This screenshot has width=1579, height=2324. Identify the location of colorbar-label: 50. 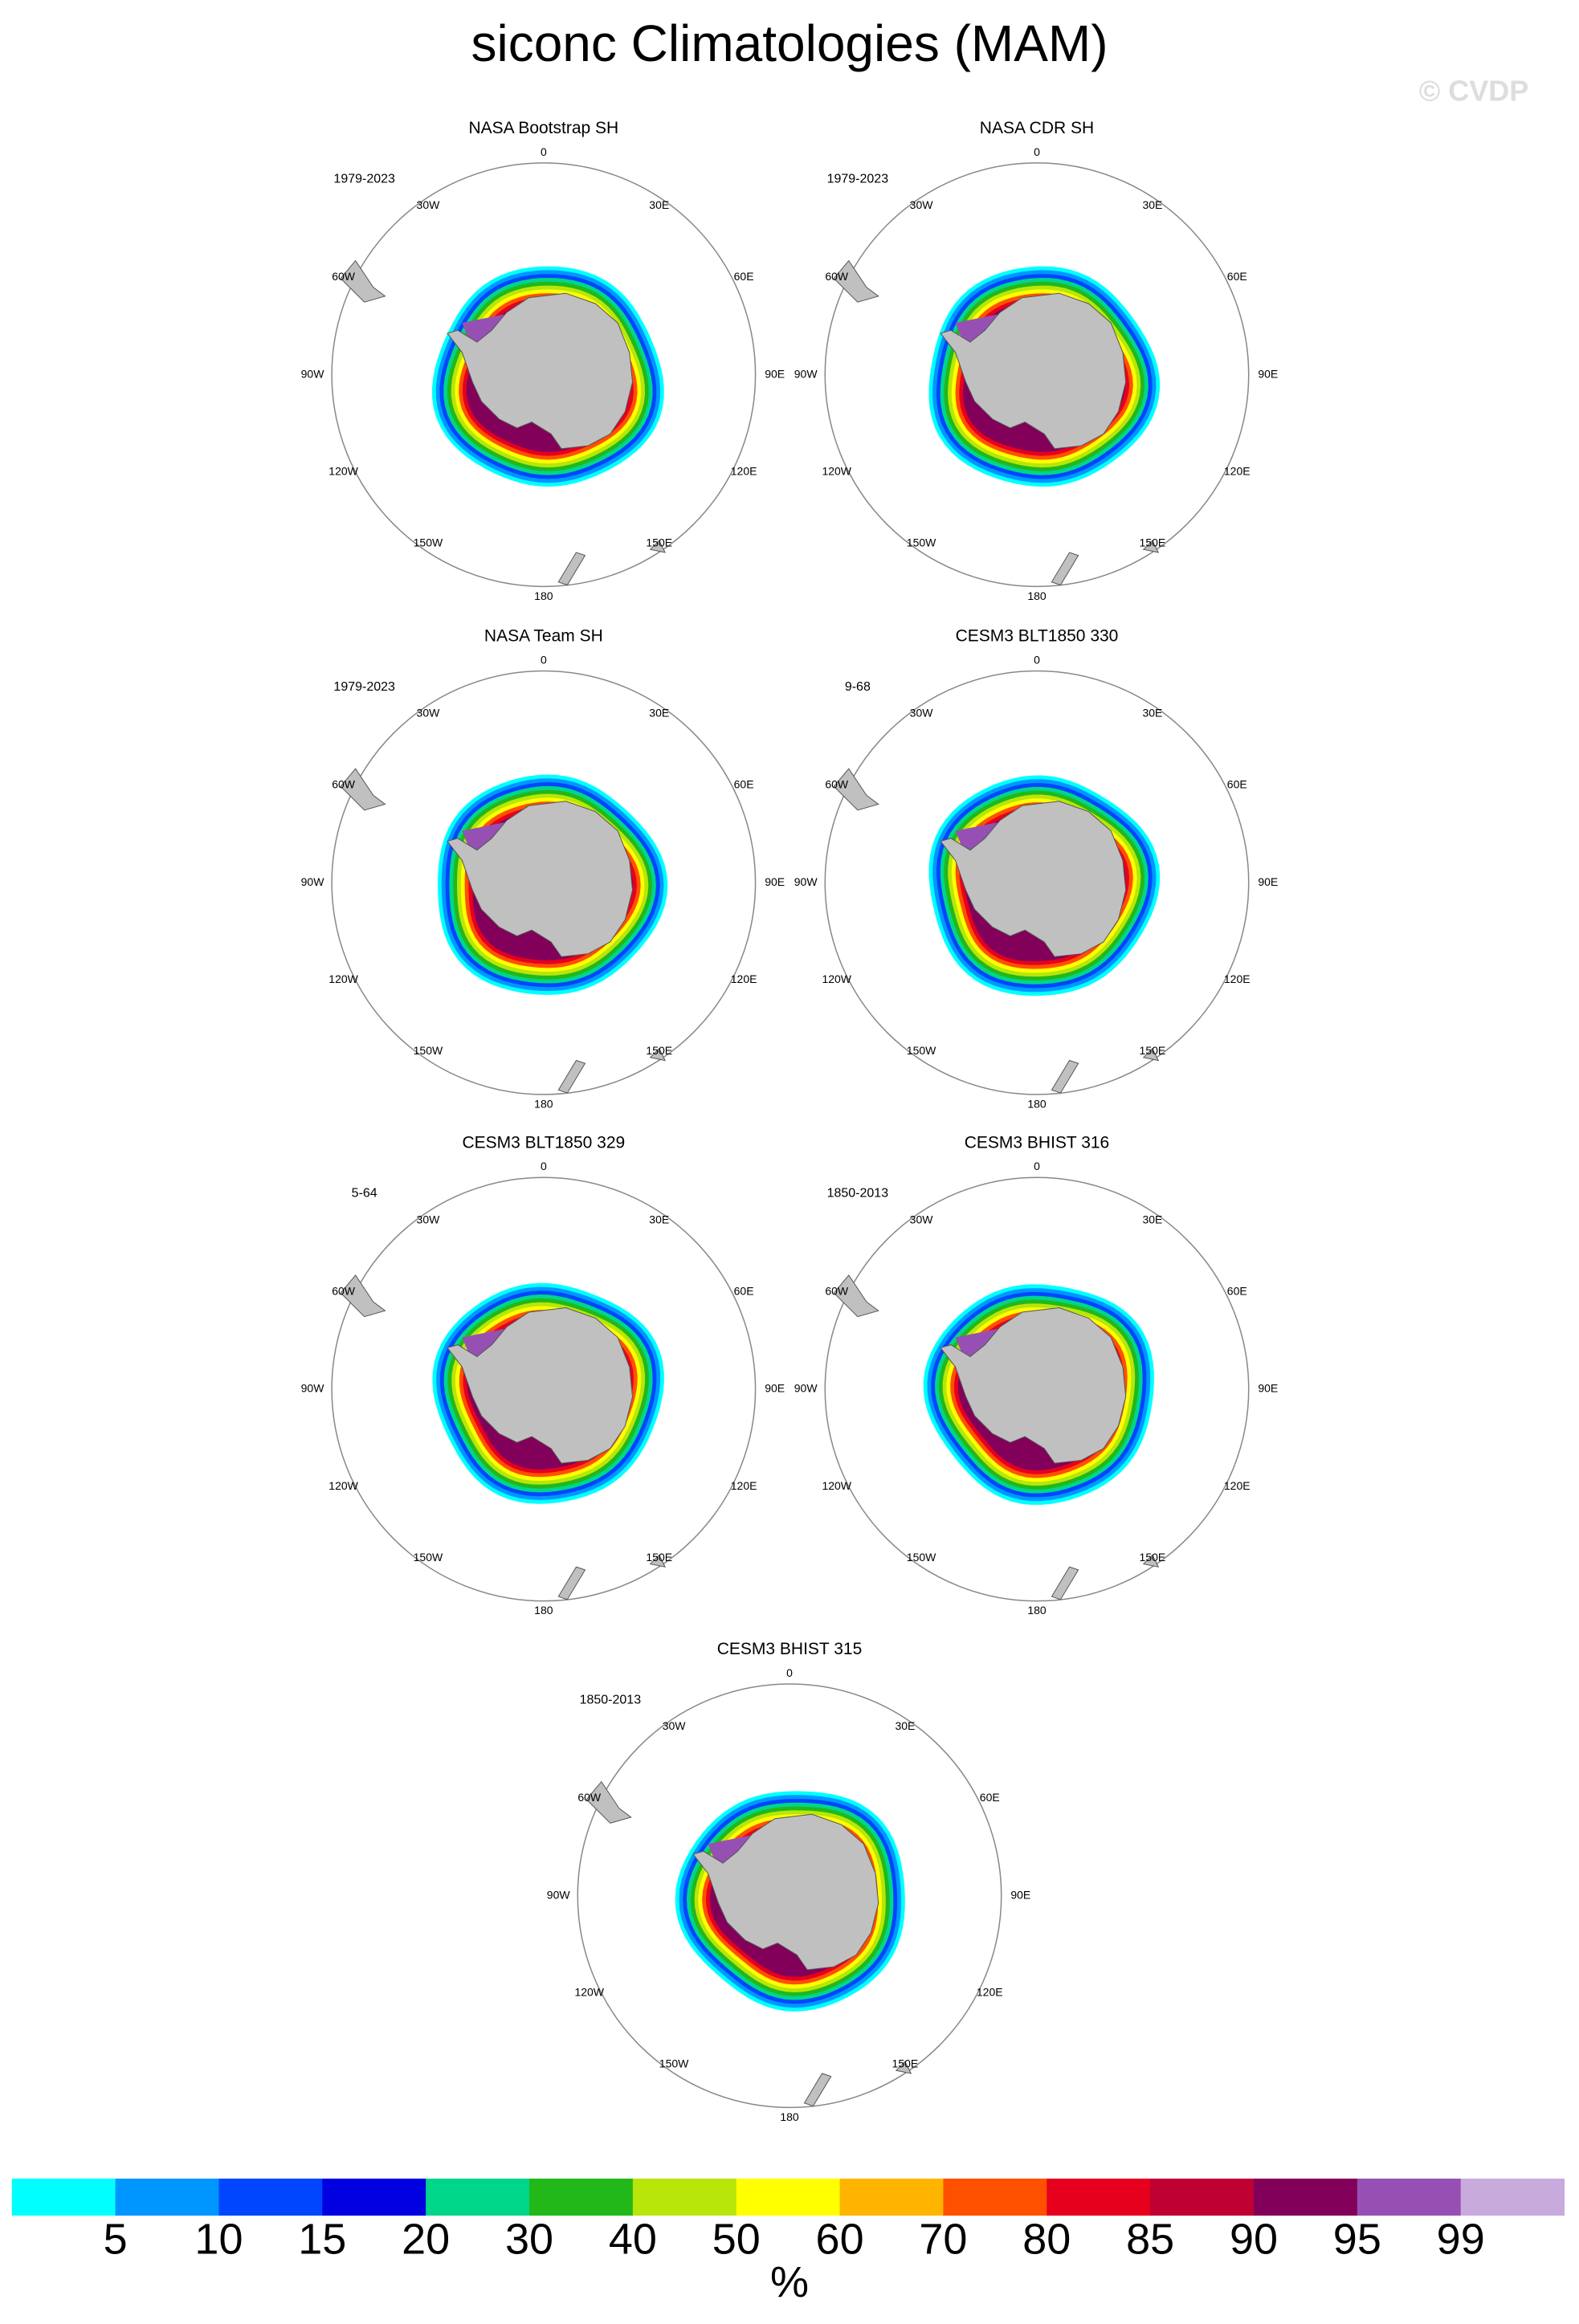
(736, 2240).